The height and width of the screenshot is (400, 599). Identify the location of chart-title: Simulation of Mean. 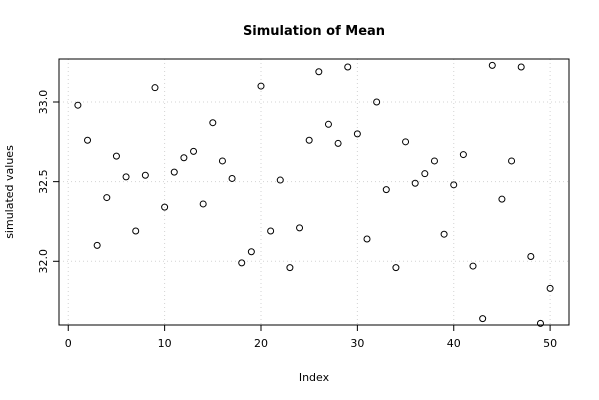
(314, 31).